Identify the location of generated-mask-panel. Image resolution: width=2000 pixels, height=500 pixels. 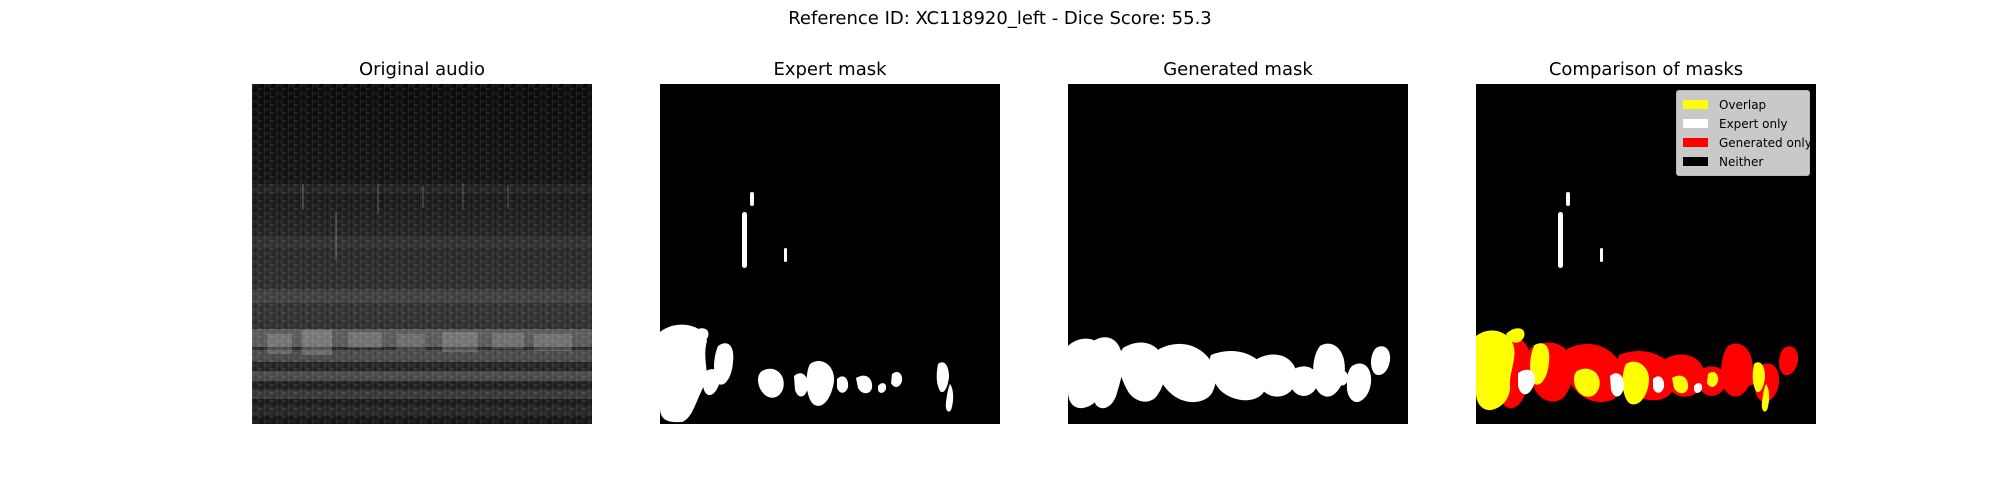
(1238, 254).